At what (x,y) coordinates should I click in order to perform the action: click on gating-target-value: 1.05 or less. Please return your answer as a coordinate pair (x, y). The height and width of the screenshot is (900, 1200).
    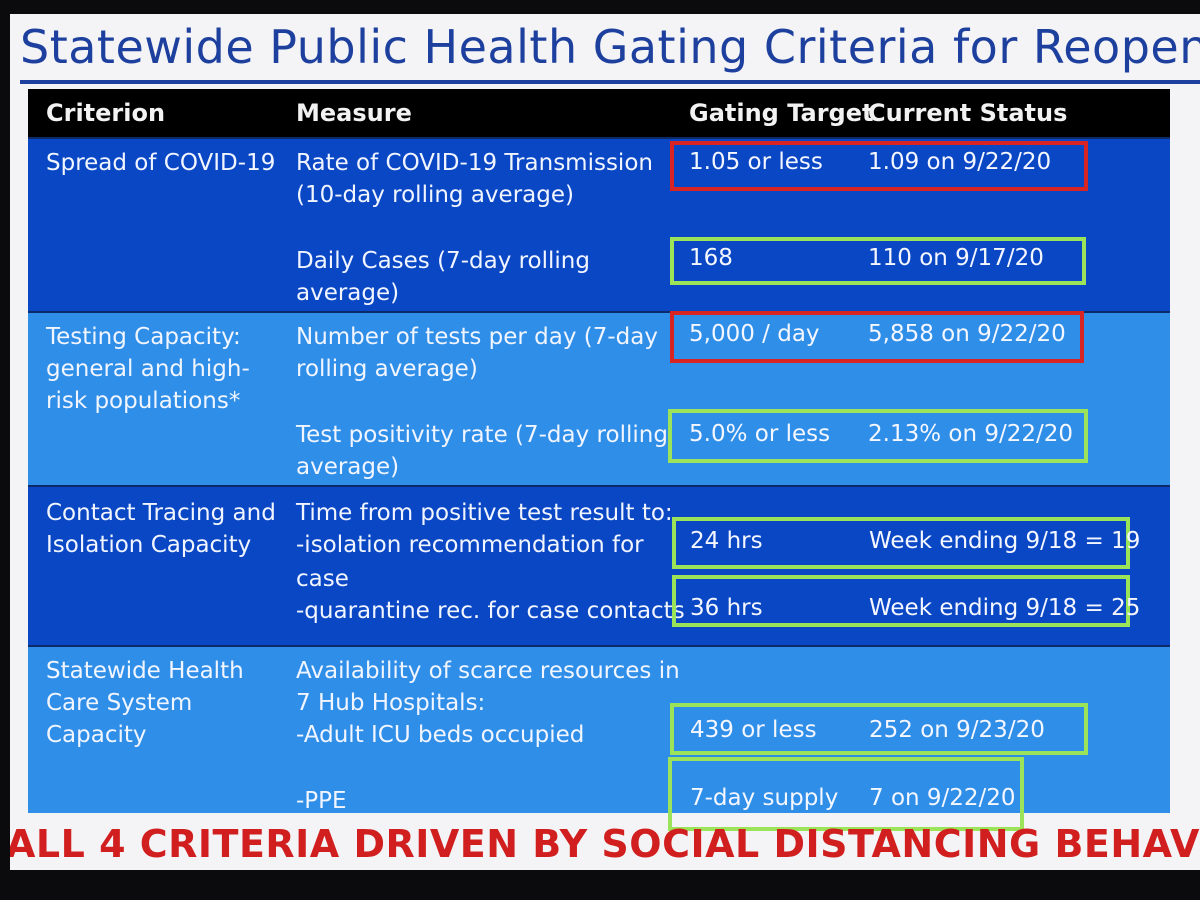
    Looking at the image, I should click on (756, 162).